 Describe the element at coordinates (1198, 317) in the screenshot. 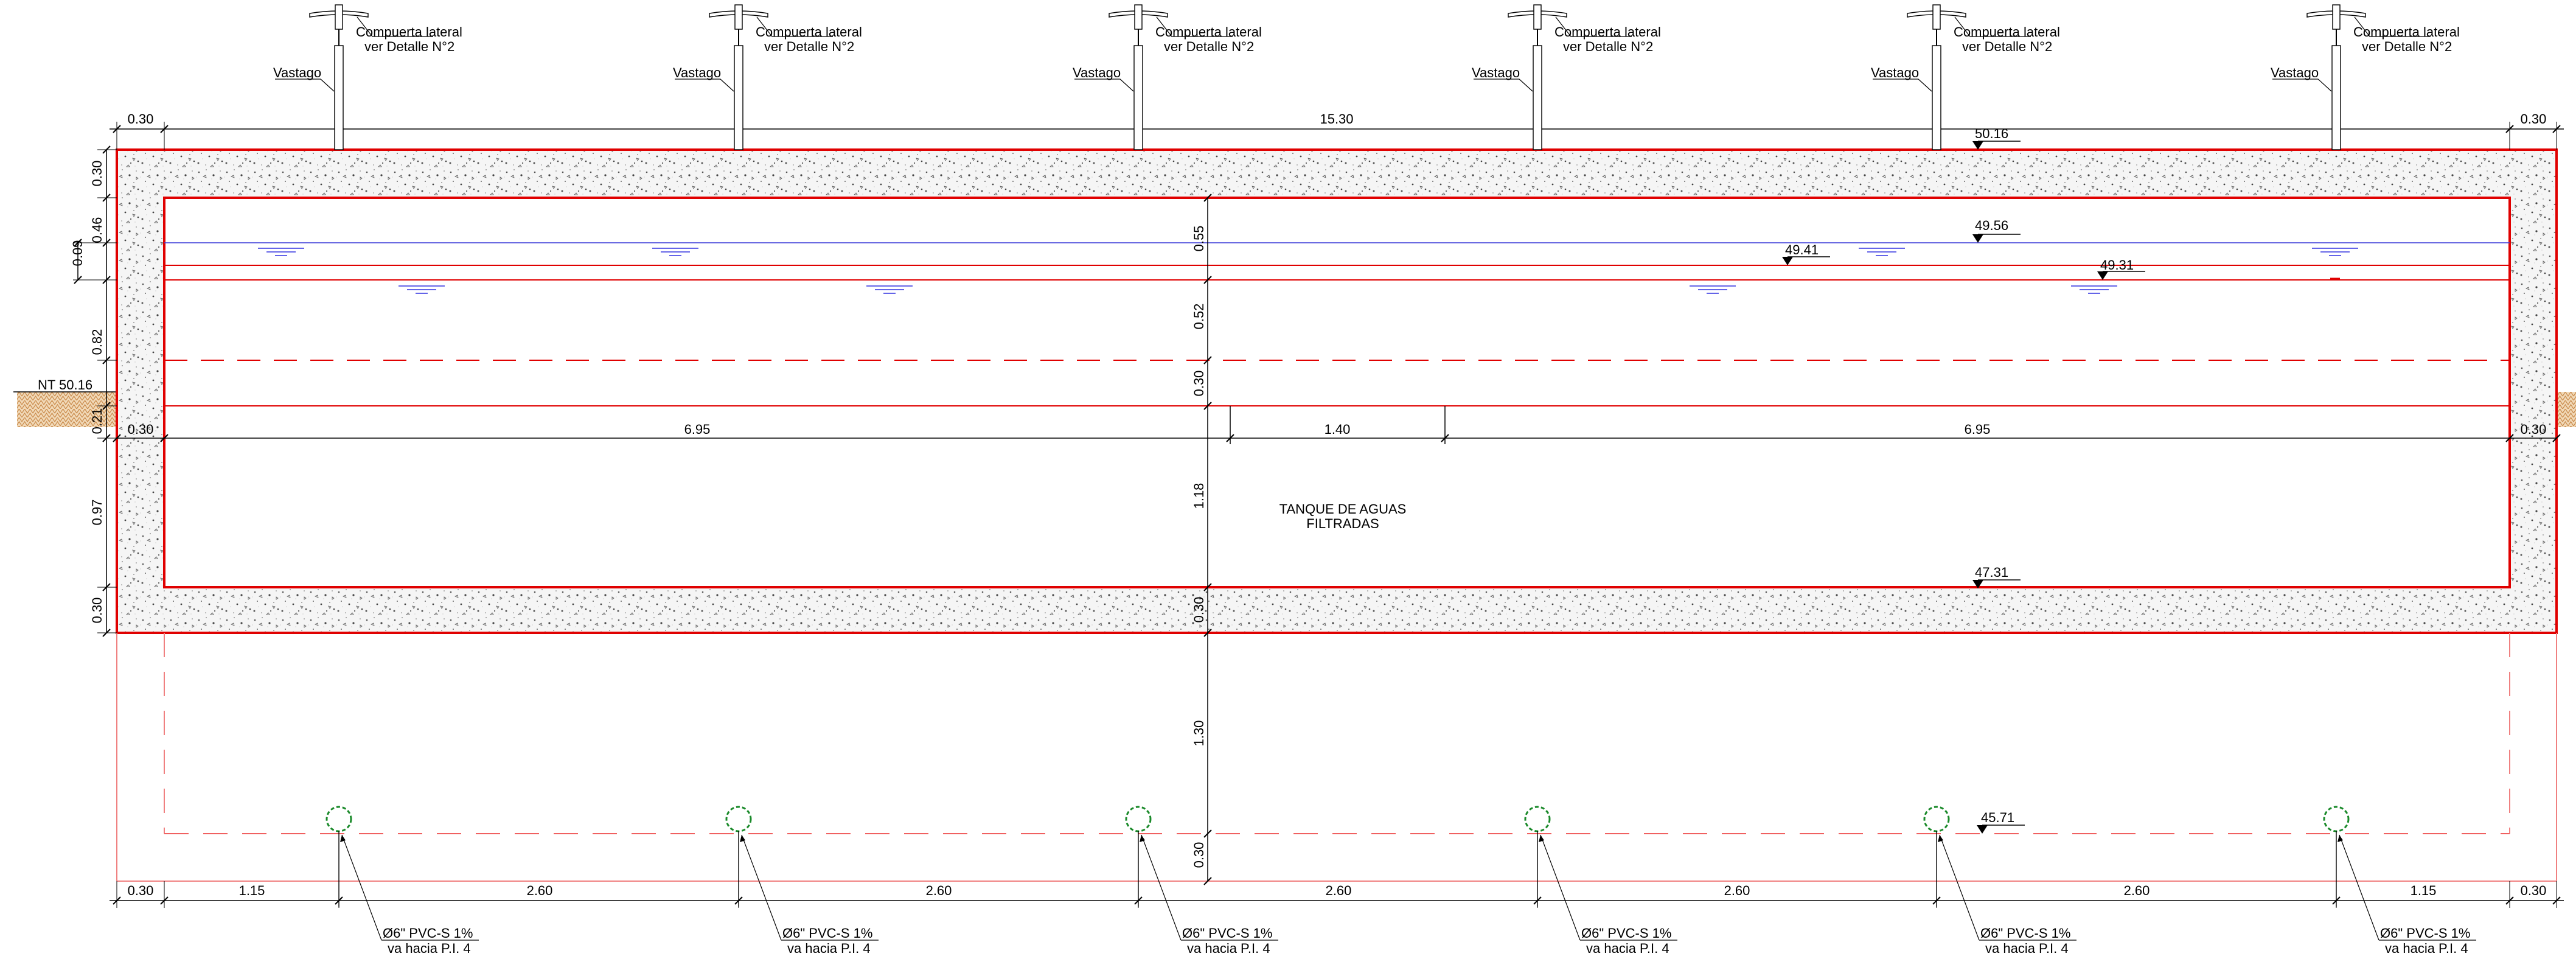

I see `dim-center-b: 0.52` at that location.